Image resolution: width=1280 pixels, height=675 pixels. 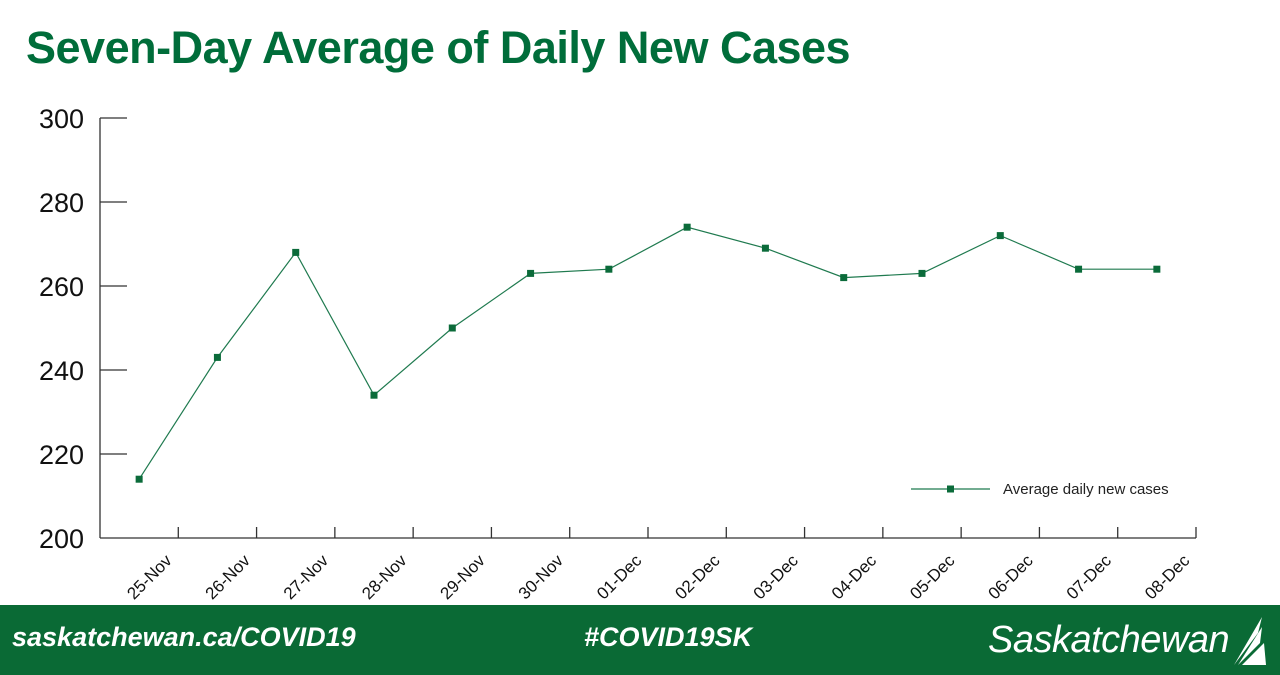 What do you see at coordinates (950, 489) in the screenshot?
I see `legend-marker` at bounding box center [950, 489].